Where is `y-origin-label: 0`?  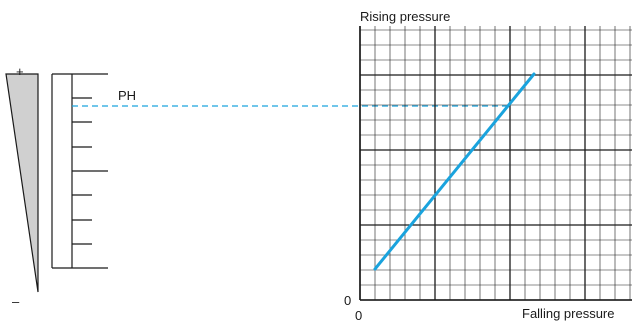
y-origin-label: 0 is located at coordinates (347, 300).